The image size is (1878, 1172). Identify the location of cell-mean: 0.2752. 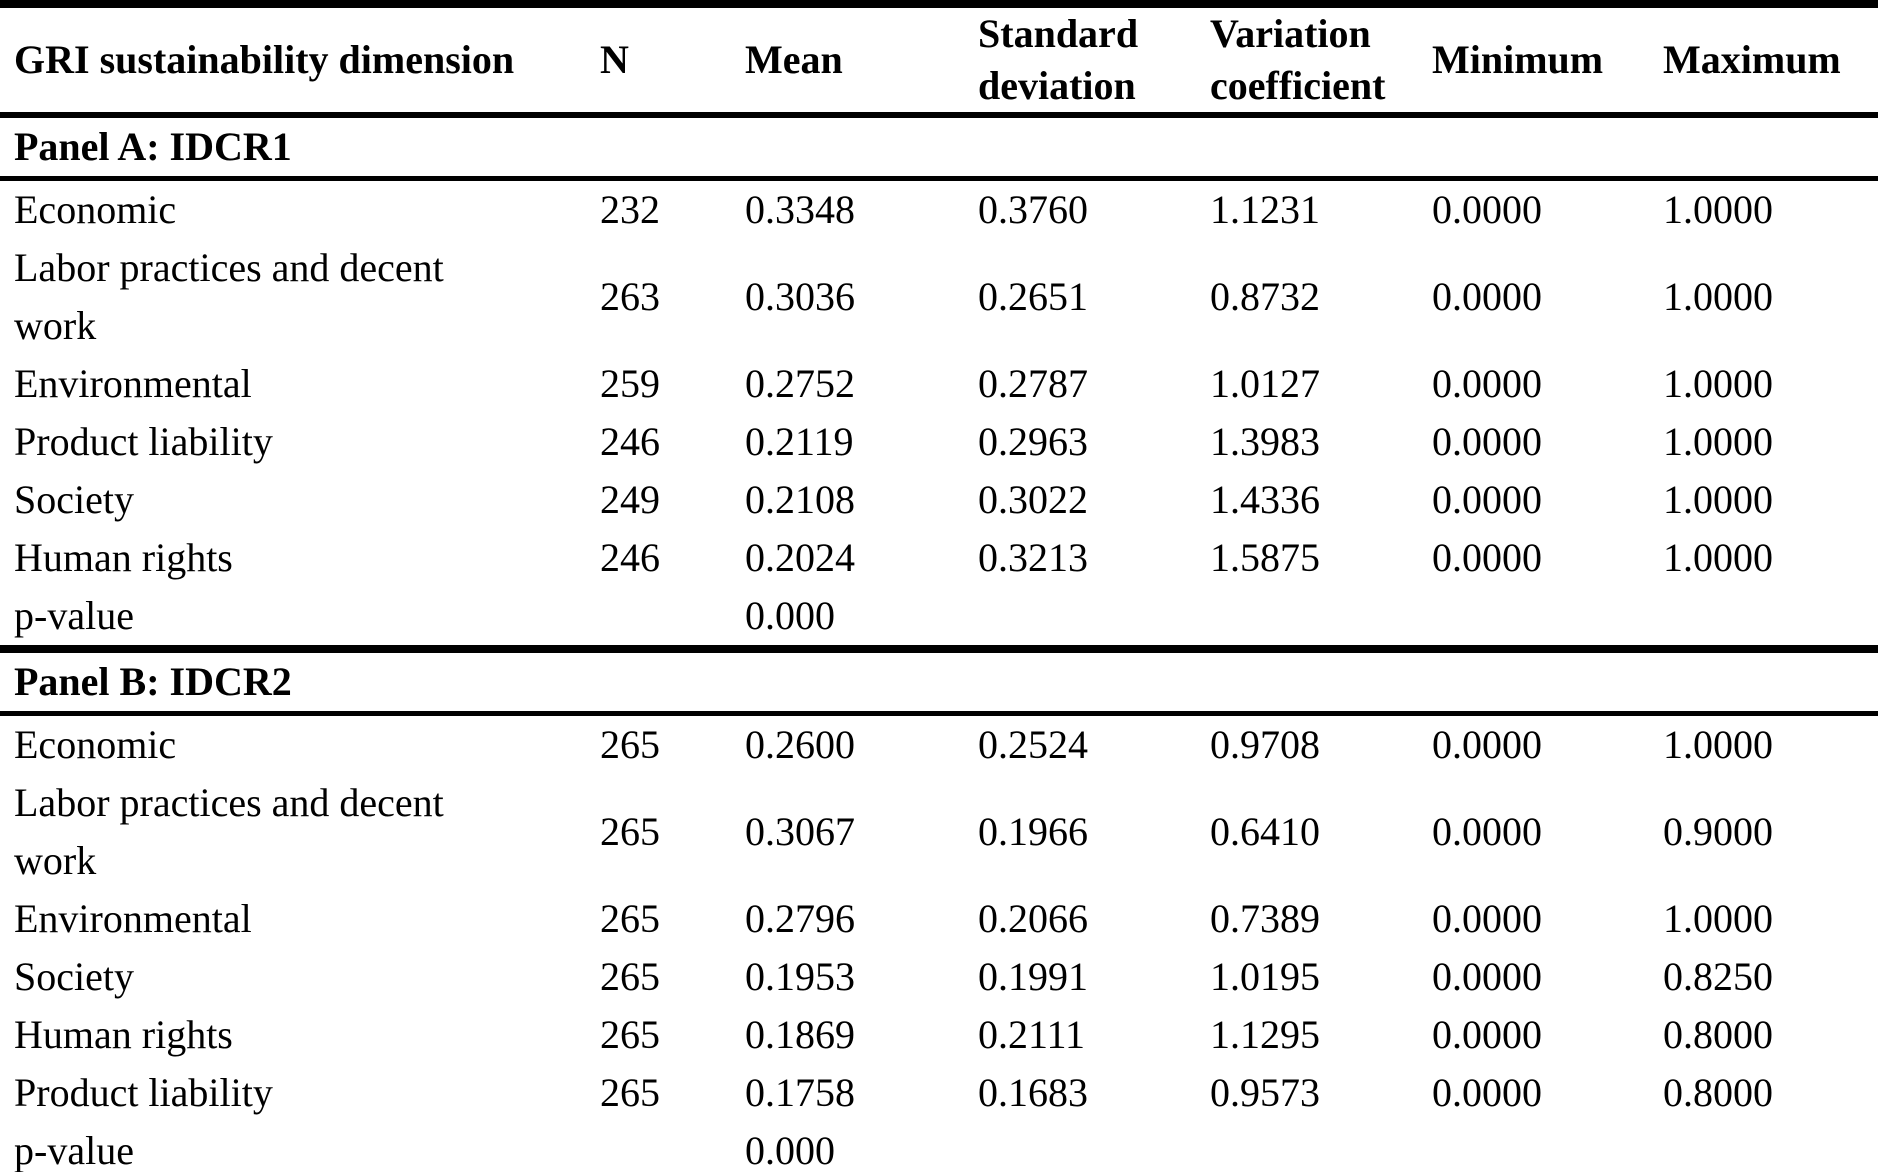
(800, 383).